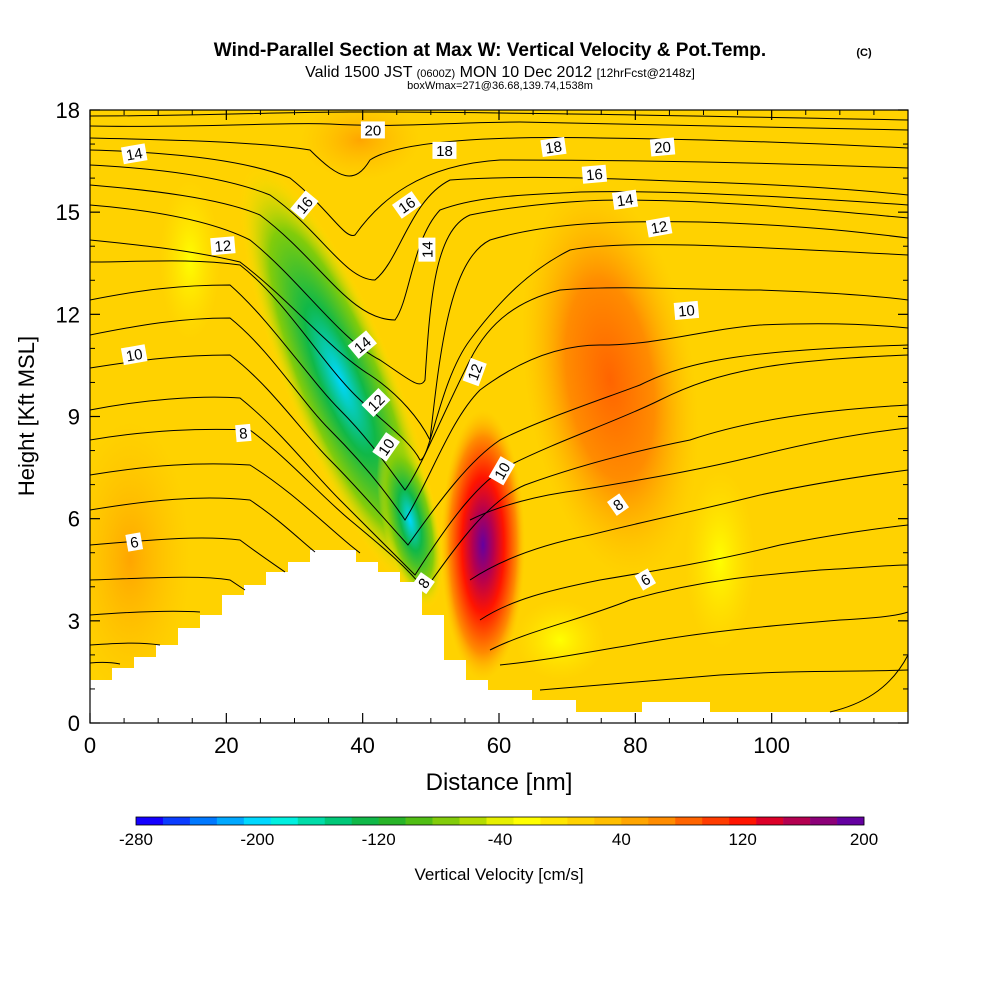 Image resolution: width=1000 pixels, height=1000 pixels. Describe the element at coordinates (140, 560) in the screenshot. I see `field-weak-left` at that location.